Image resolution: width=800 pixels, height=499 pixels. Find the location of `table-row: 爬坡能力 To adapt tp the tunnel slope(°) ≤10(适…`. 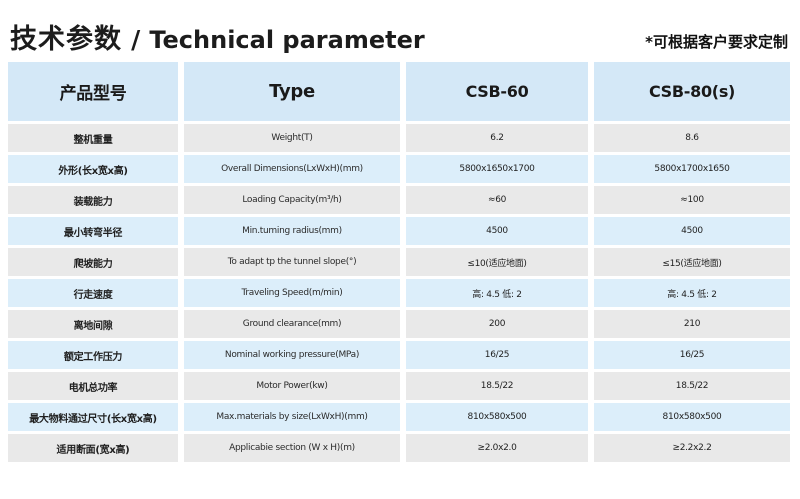

table-row: 爬坡能力 To adapt tp the tunnel slope(°) ≤10(适… is located at coordinates (399, 262).